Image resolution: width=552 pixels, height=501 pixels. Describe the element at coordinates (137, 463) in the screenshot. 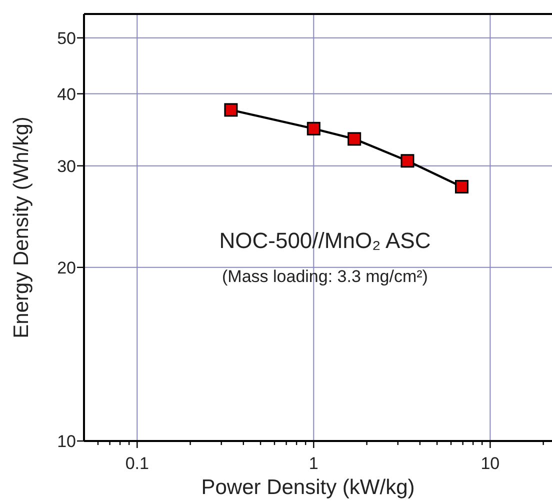

I see `x-tick-label: 0.1` at that location.